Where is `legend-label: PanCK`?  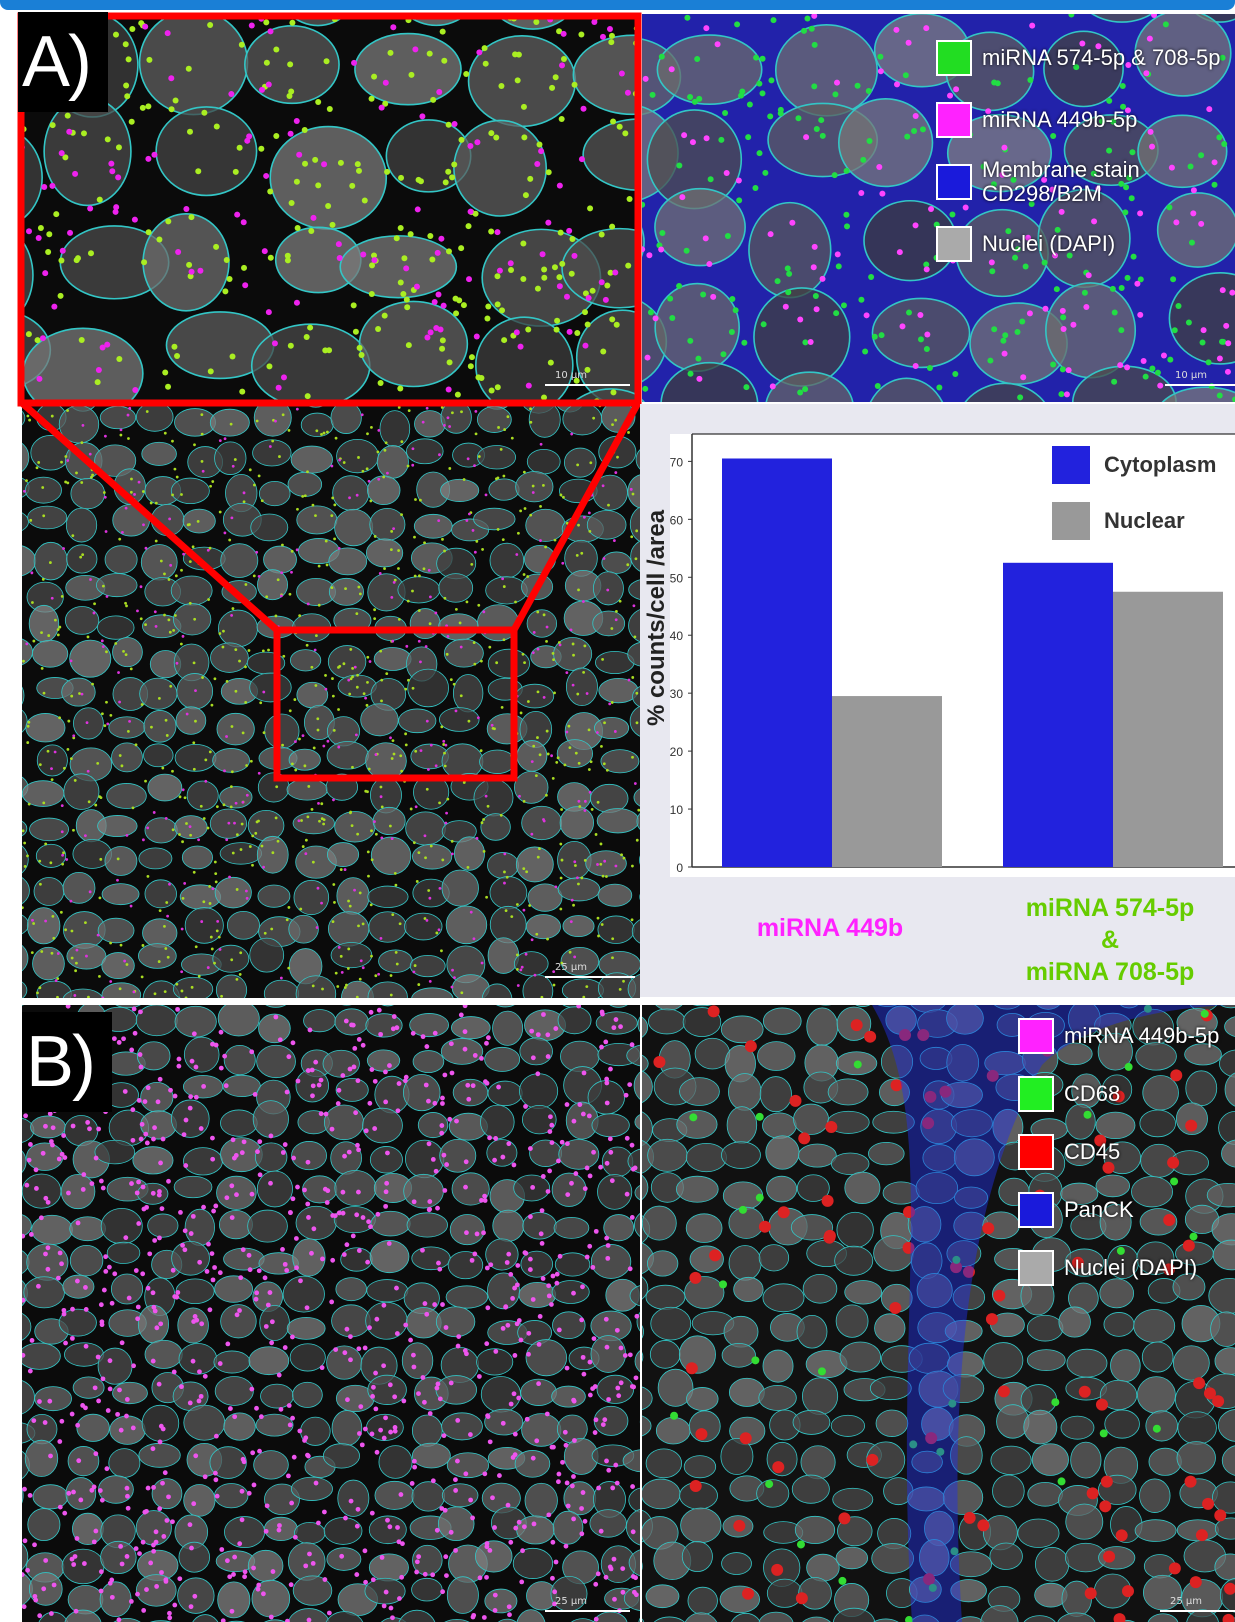 legend-label: PanCK is located at coordinates (1099, 1209).